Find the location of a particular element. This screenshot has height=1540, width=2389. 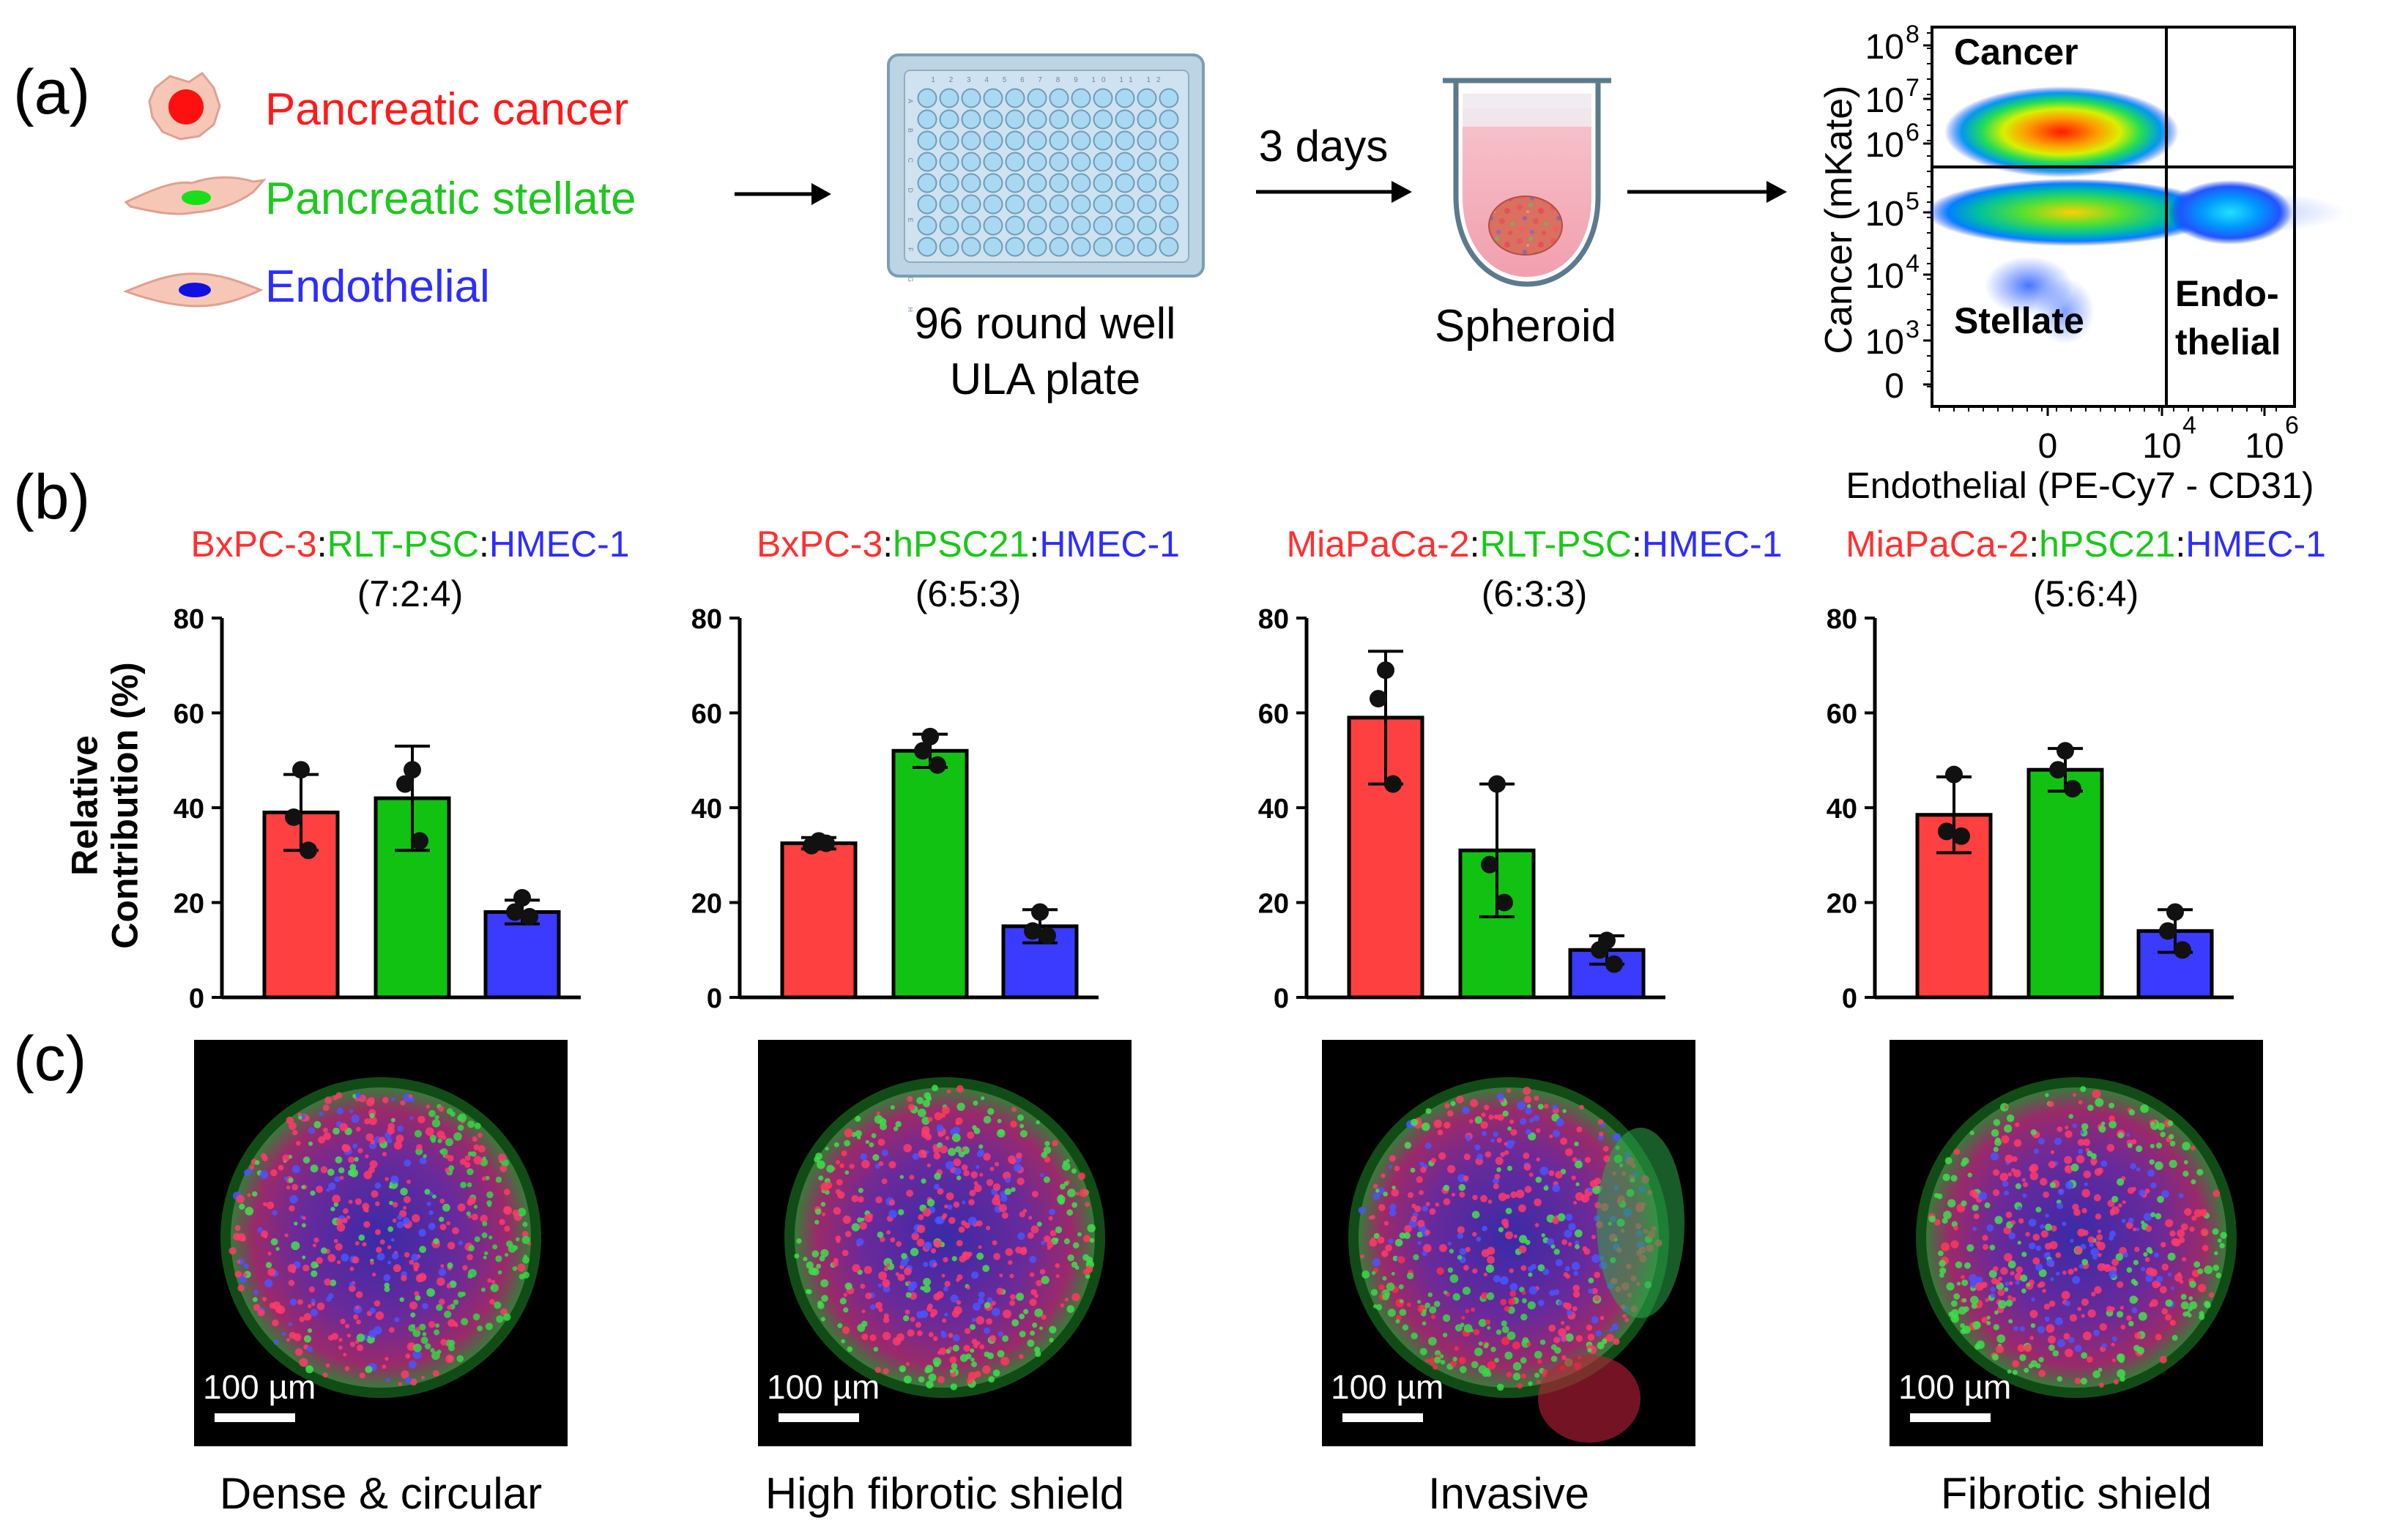

chart-data-point is located at coordinates (309, 851).